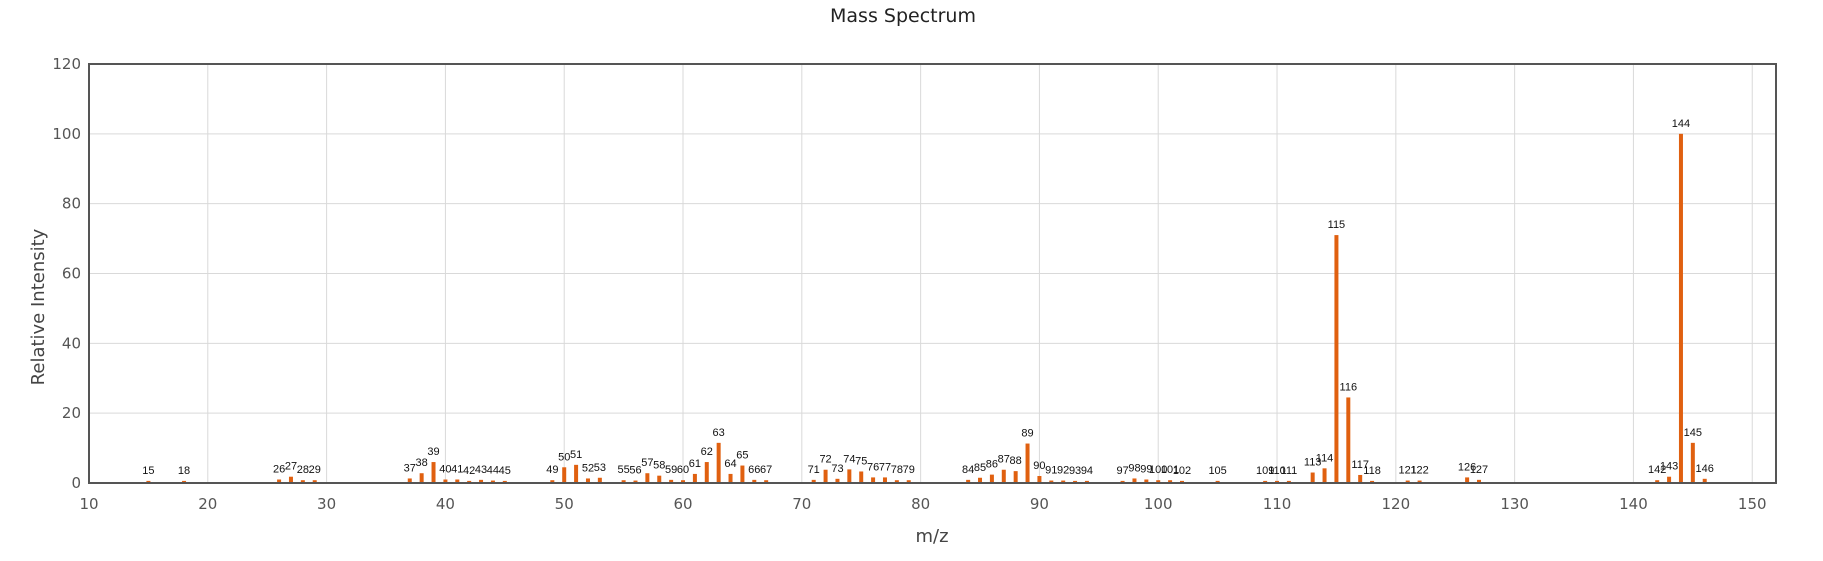 The image size is (1823, 561). Describe the element at coordinates (849, 459) in the screenshot. I see `peak-label: 74` at that location.